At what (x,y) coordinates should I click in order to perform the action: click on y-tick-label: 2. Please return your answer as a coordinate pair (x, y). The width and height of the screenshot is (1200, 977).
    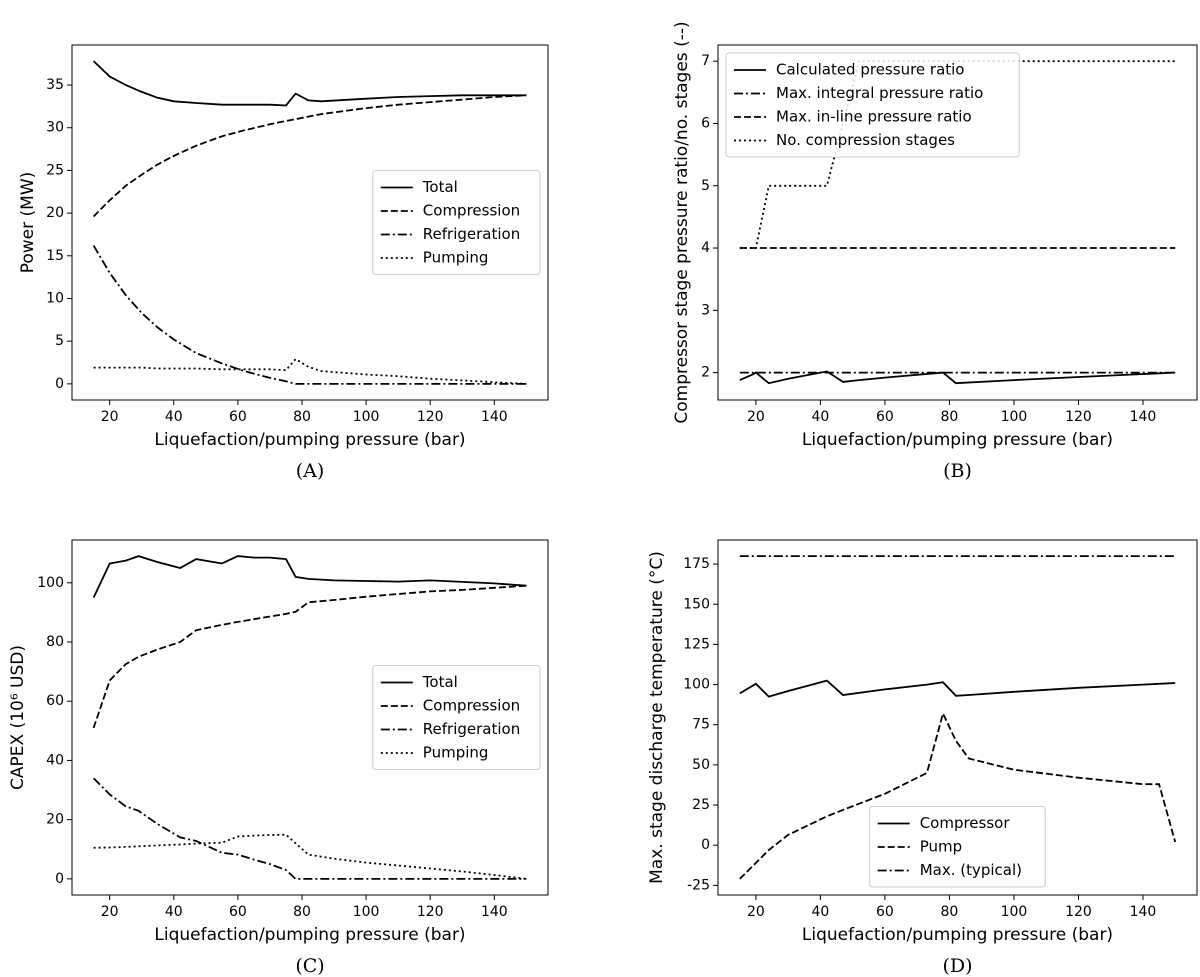
    Looking at the image, I should click on (705, 373).